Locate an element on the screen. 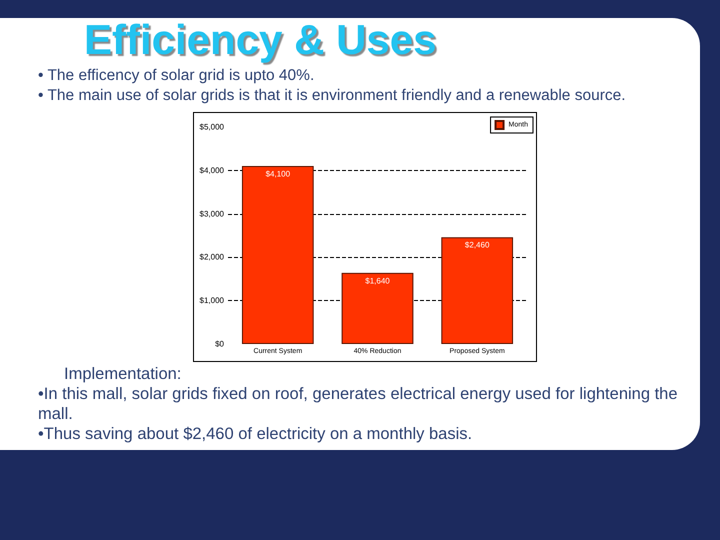 The width and height of the screenshot is (720, 540). text: • The main use of solar grids is that it is environment friendly and a renewable source. is located at coordinates (332, 96).